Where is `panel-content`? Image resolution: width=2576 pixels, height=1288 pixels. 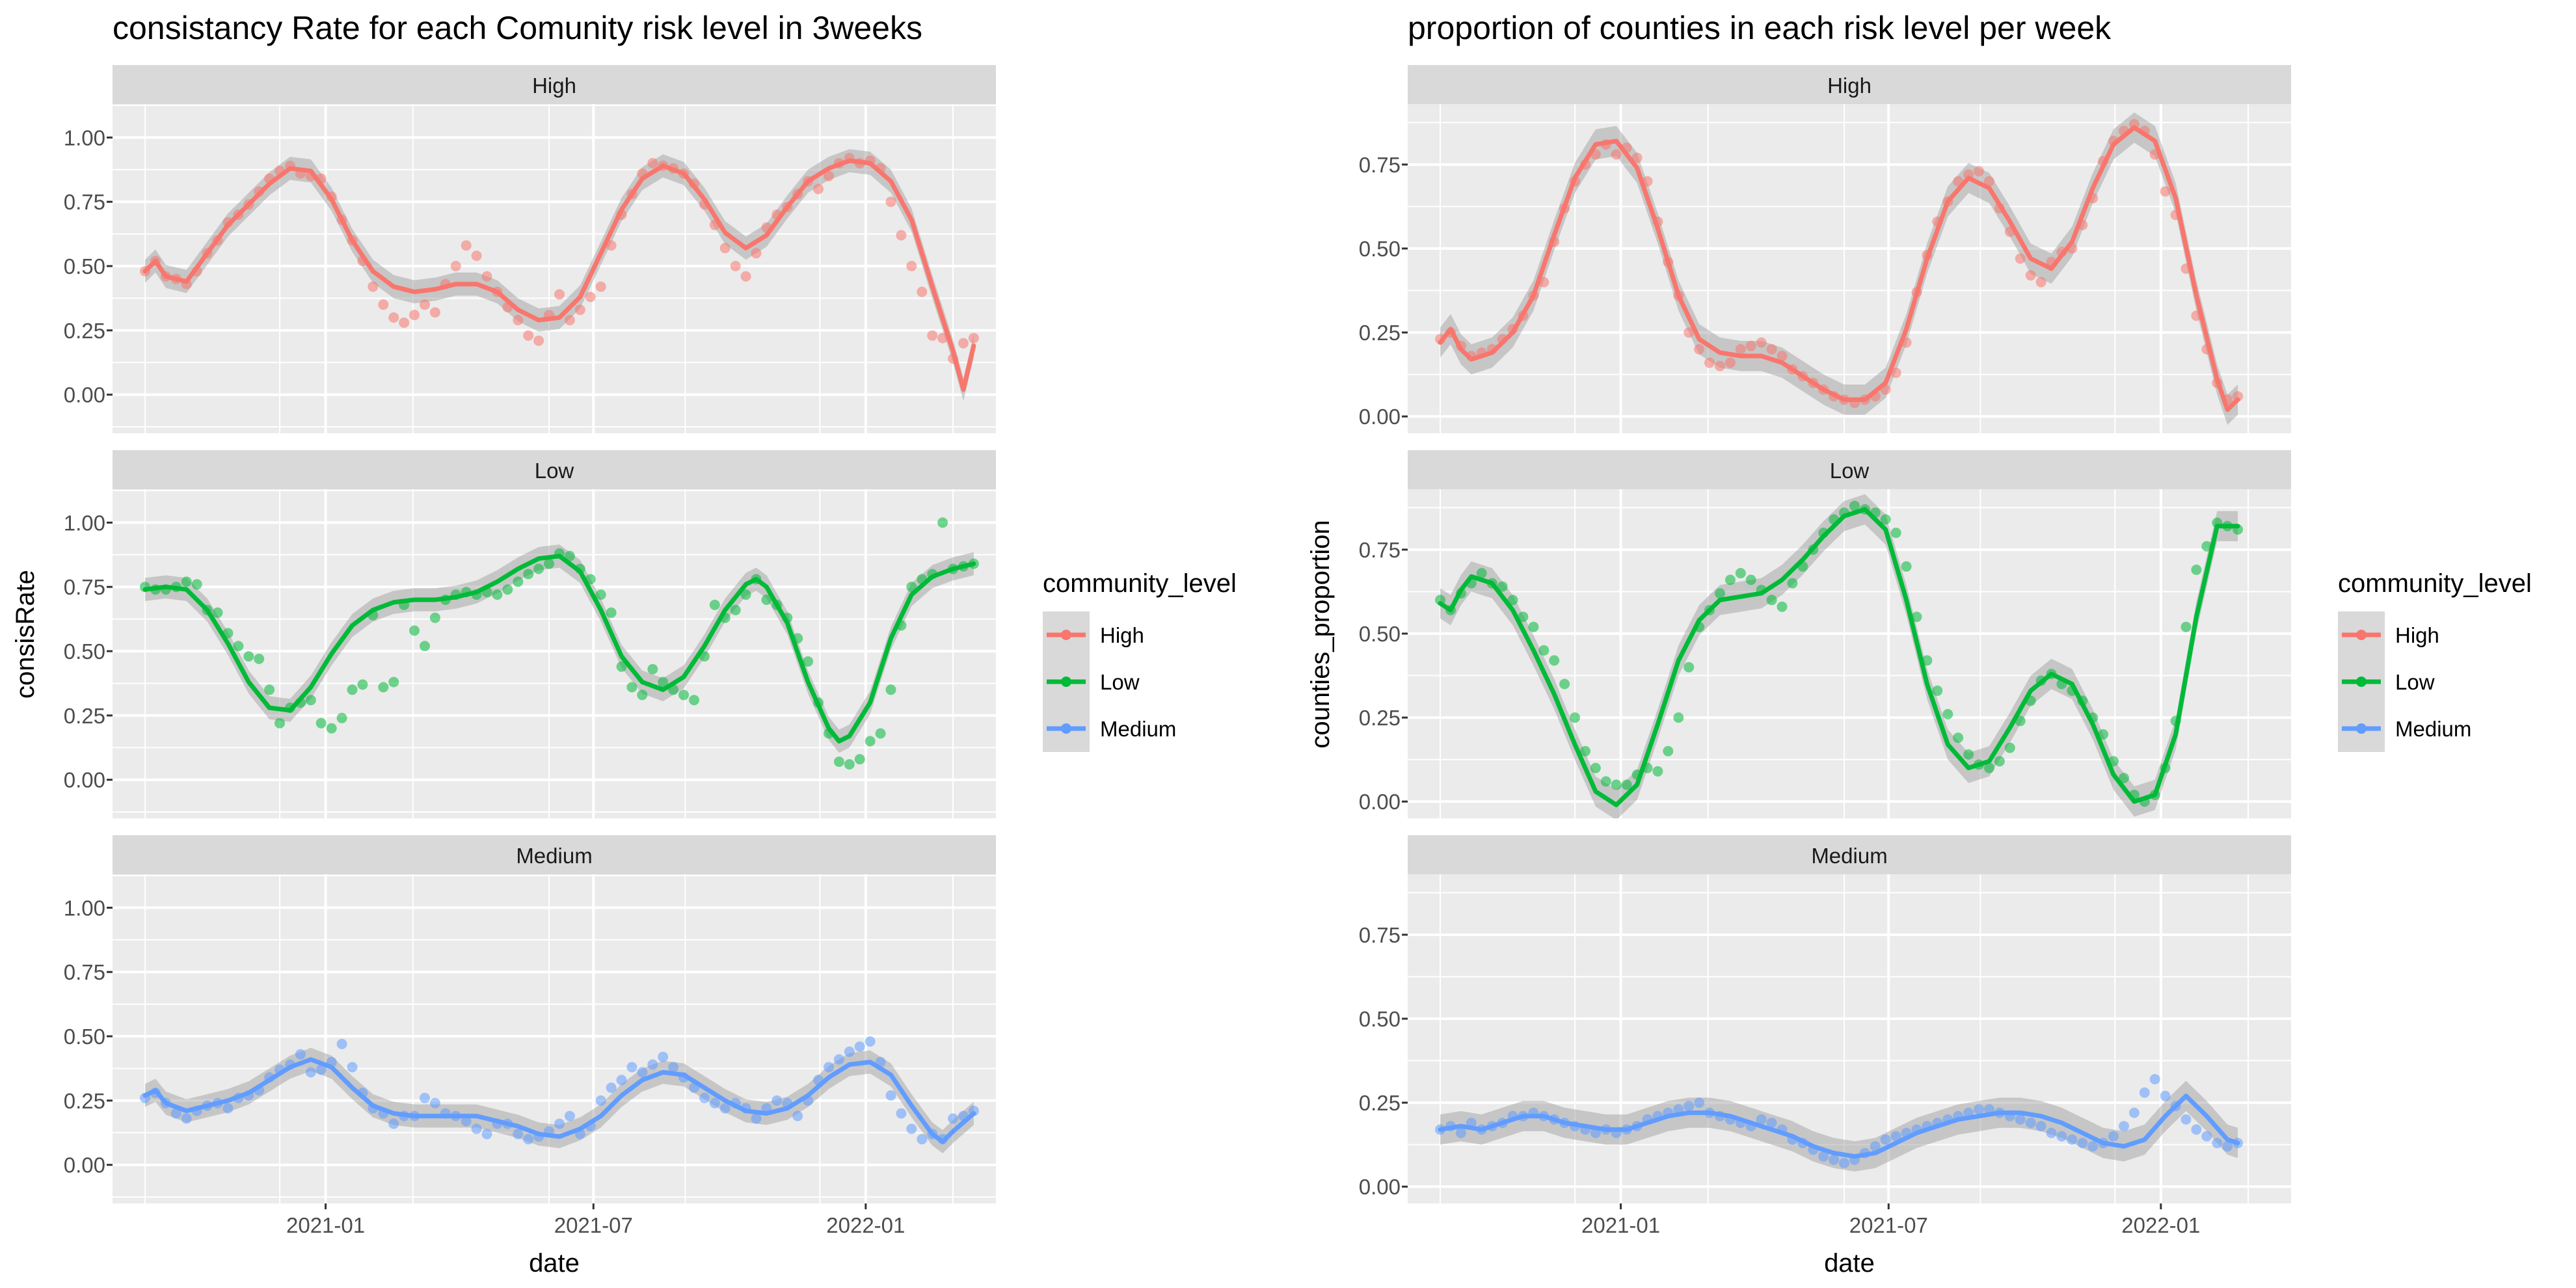
panel-content is located at coordinates (559, 1094).